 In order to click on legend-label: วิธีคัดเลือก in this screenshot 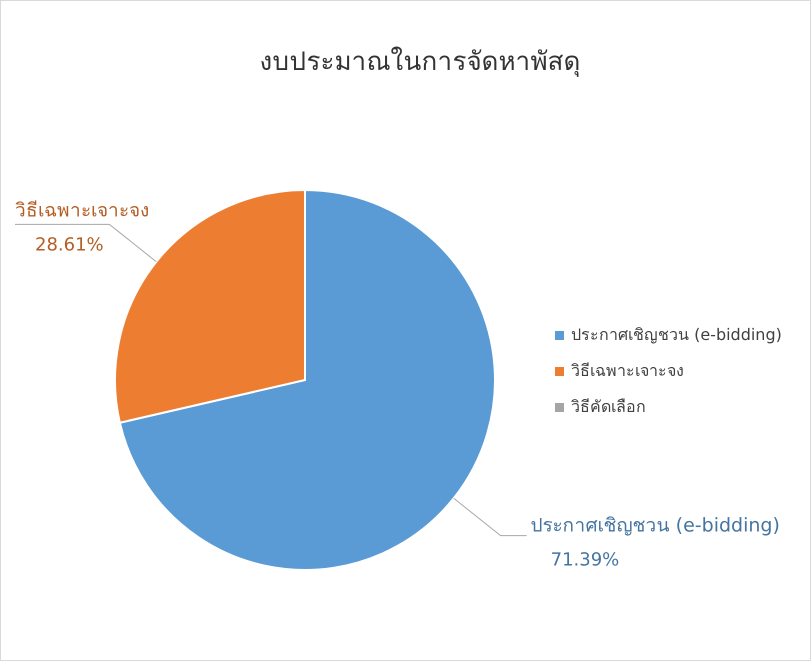, I will do `click(608, 406)`.